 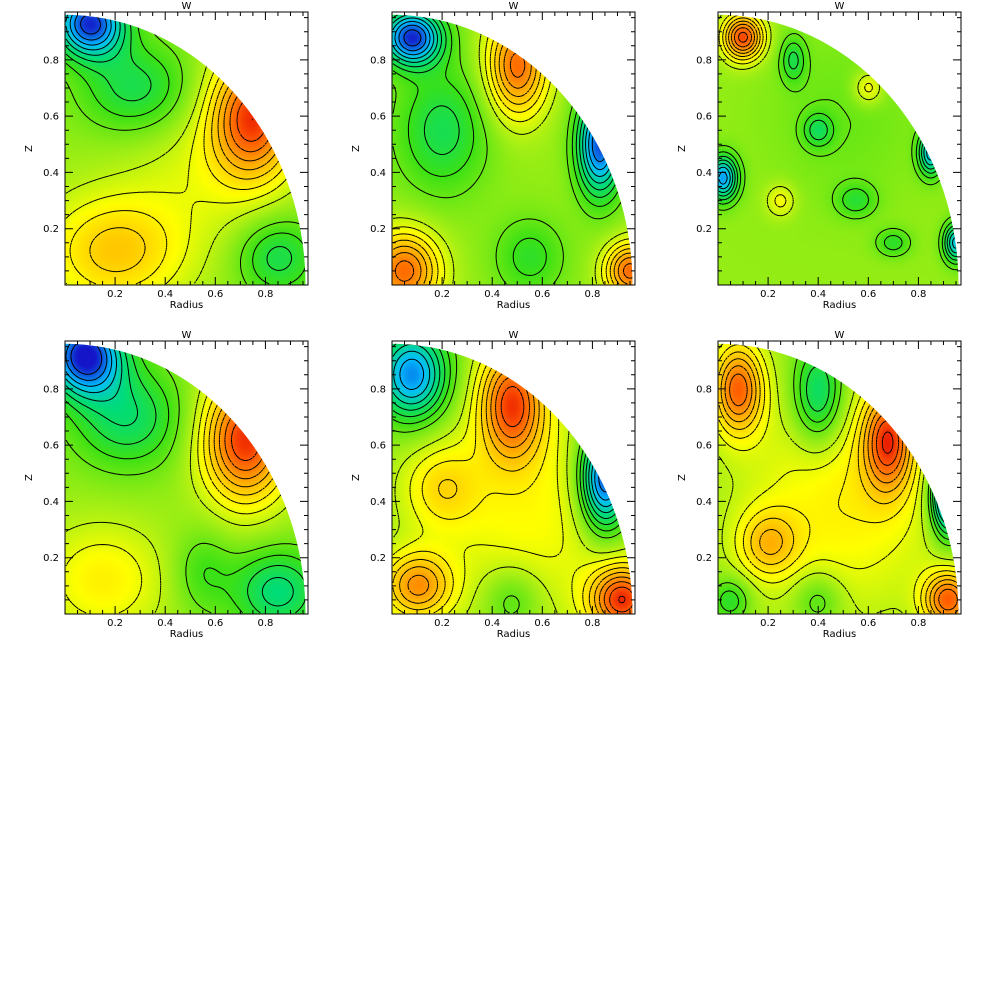 I want to click on contour-panel-5: 0.2 0.4 0.6 0.8 0.2 0.4 0.6 0.8 W Radius Z, so click(x=493, y=485).